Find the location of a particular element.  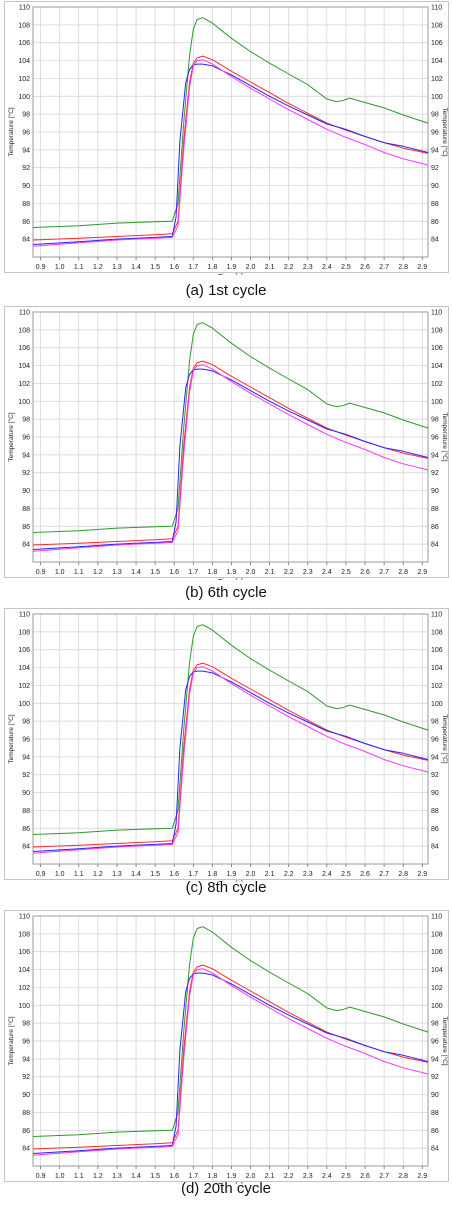

x-tick-label: 2.7 is located at coordinates (384, 1176).